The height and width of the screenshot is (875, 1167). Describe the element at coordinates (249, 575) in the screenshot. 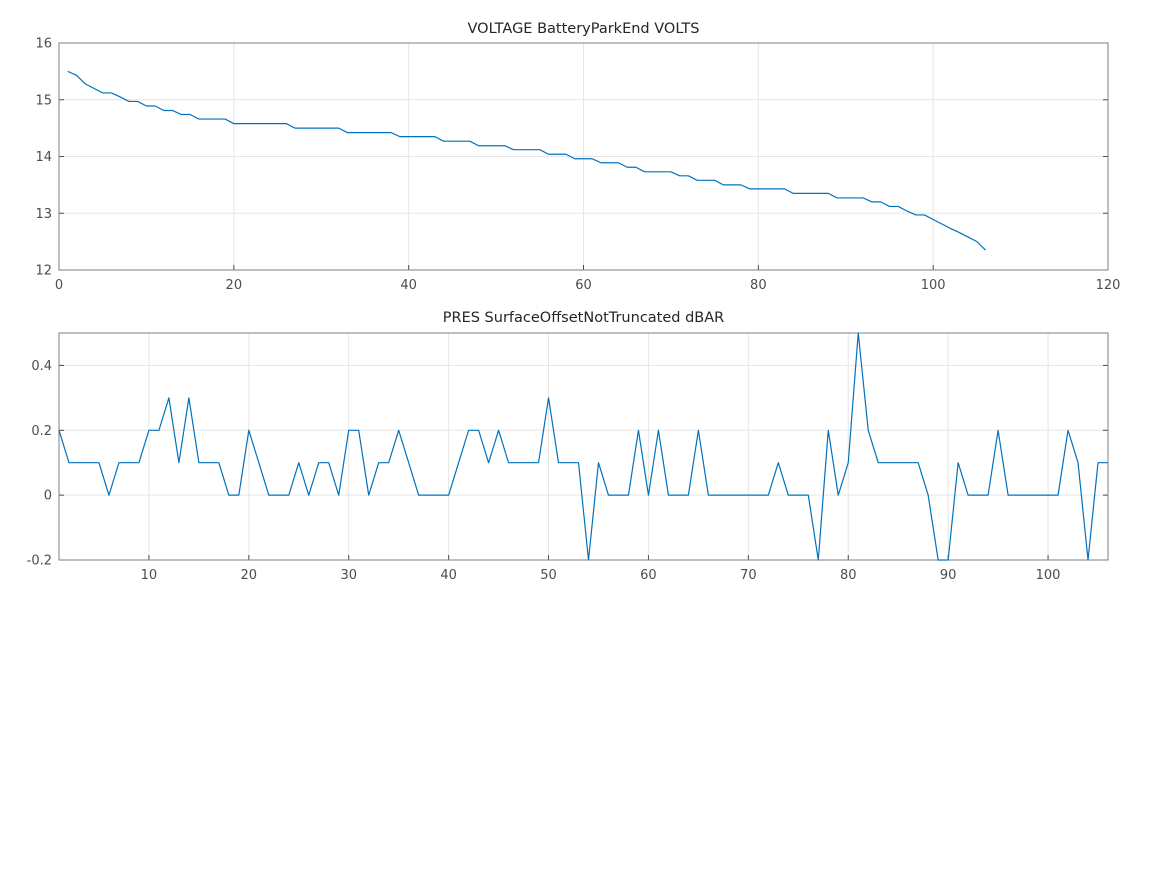

I see `pressure-x-tick-label: 20` at that location.